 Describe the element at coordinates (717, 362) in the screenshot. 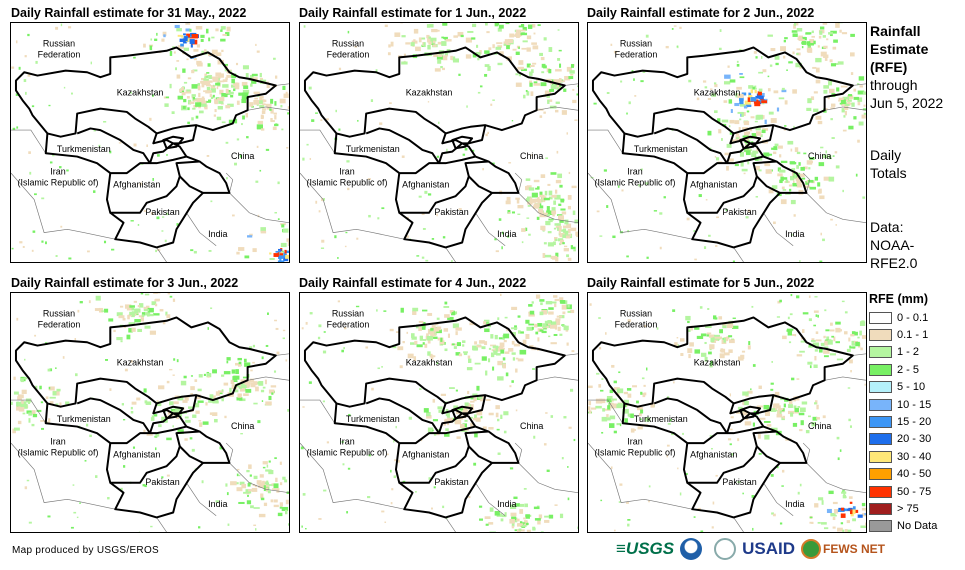

I see `country-label: Kazakhstan` at that location.